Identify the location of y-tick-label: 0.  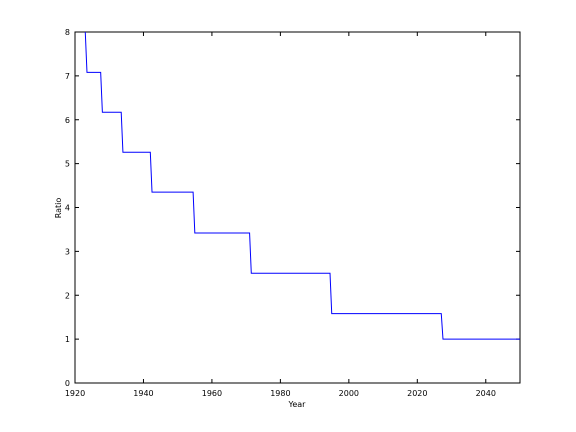
(67, 383).